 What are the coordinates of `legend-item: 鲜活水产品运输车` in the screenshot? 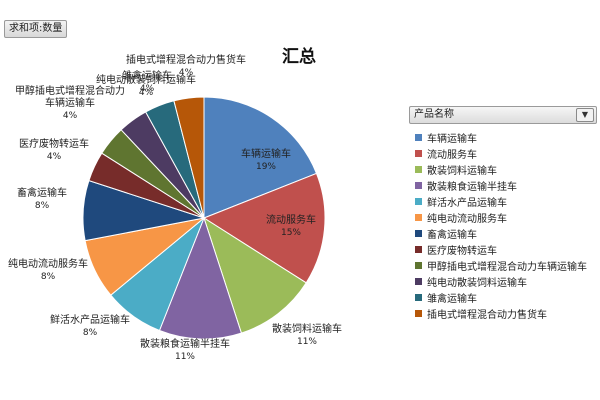 It's located at (503, 201).